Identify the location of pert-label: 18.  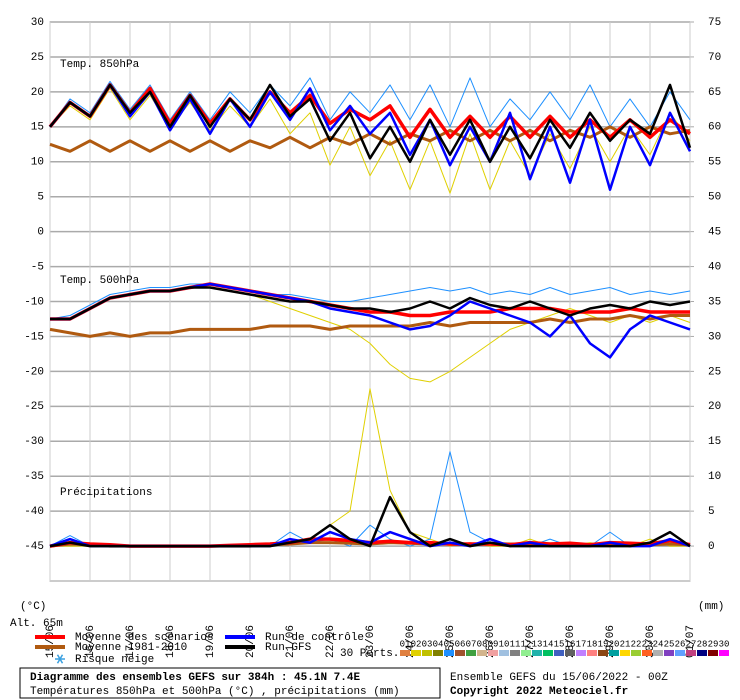
(592, 644).